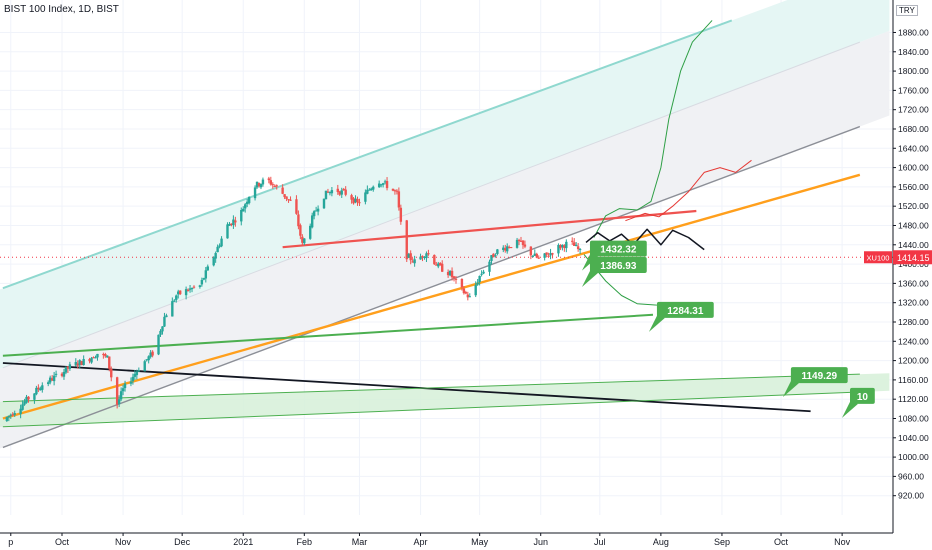  Describe the element at coordinates (618, 250) in the screenshot. I see `callout-label: 1432.32` at that location.